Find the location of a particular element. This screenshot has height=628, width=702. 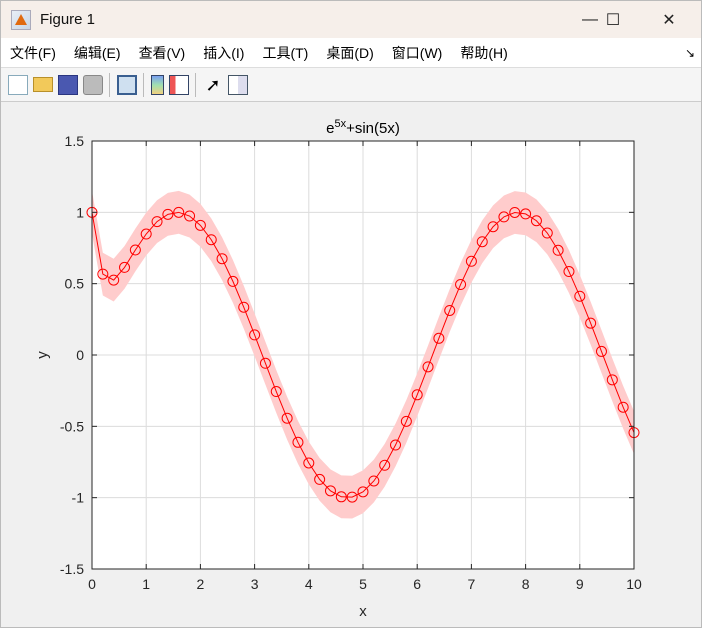

new-file-icon is located at coordinates (18, 84).